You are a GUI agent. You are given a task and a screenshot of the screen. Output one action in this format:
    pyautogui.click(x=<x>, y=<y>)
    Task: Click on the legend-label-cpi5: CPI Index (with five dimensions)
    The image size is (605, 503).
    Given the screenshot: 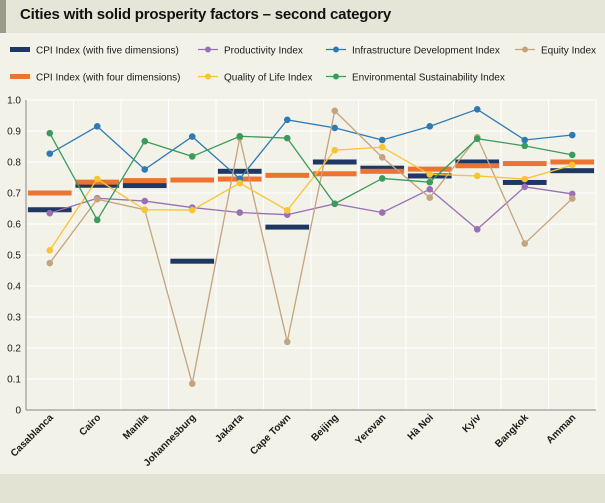 What is the action you would take?
    pyautogui.click(x=107, y=51)
    